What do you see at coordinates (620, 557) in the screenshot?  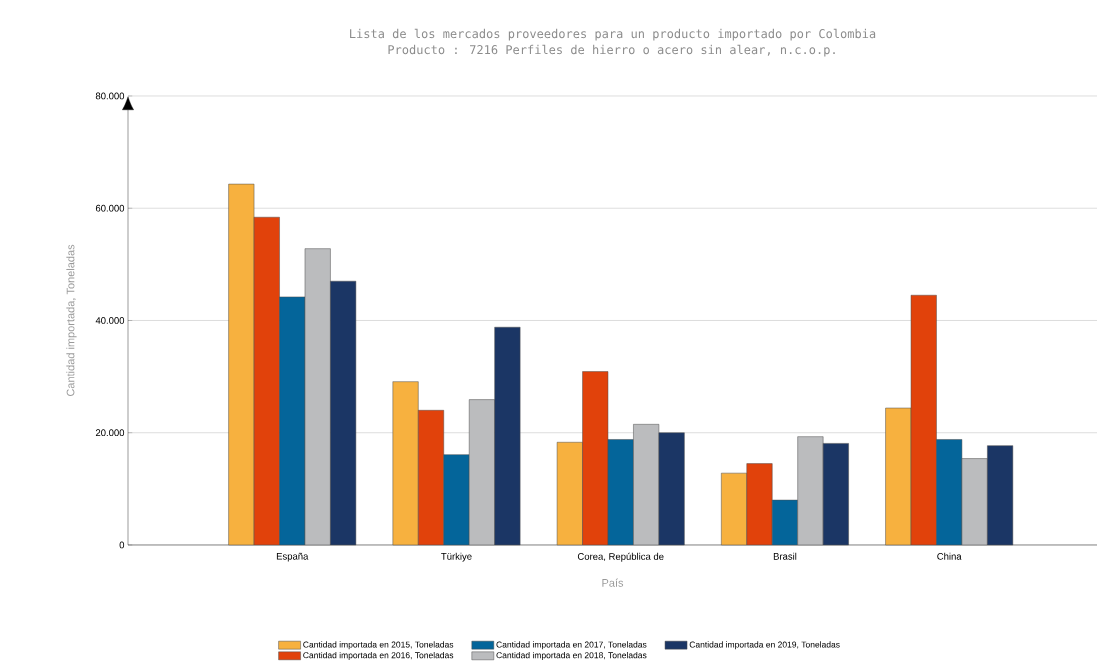 I see `x-tick-label: Corea, República de` at bounding box center [620, 557].